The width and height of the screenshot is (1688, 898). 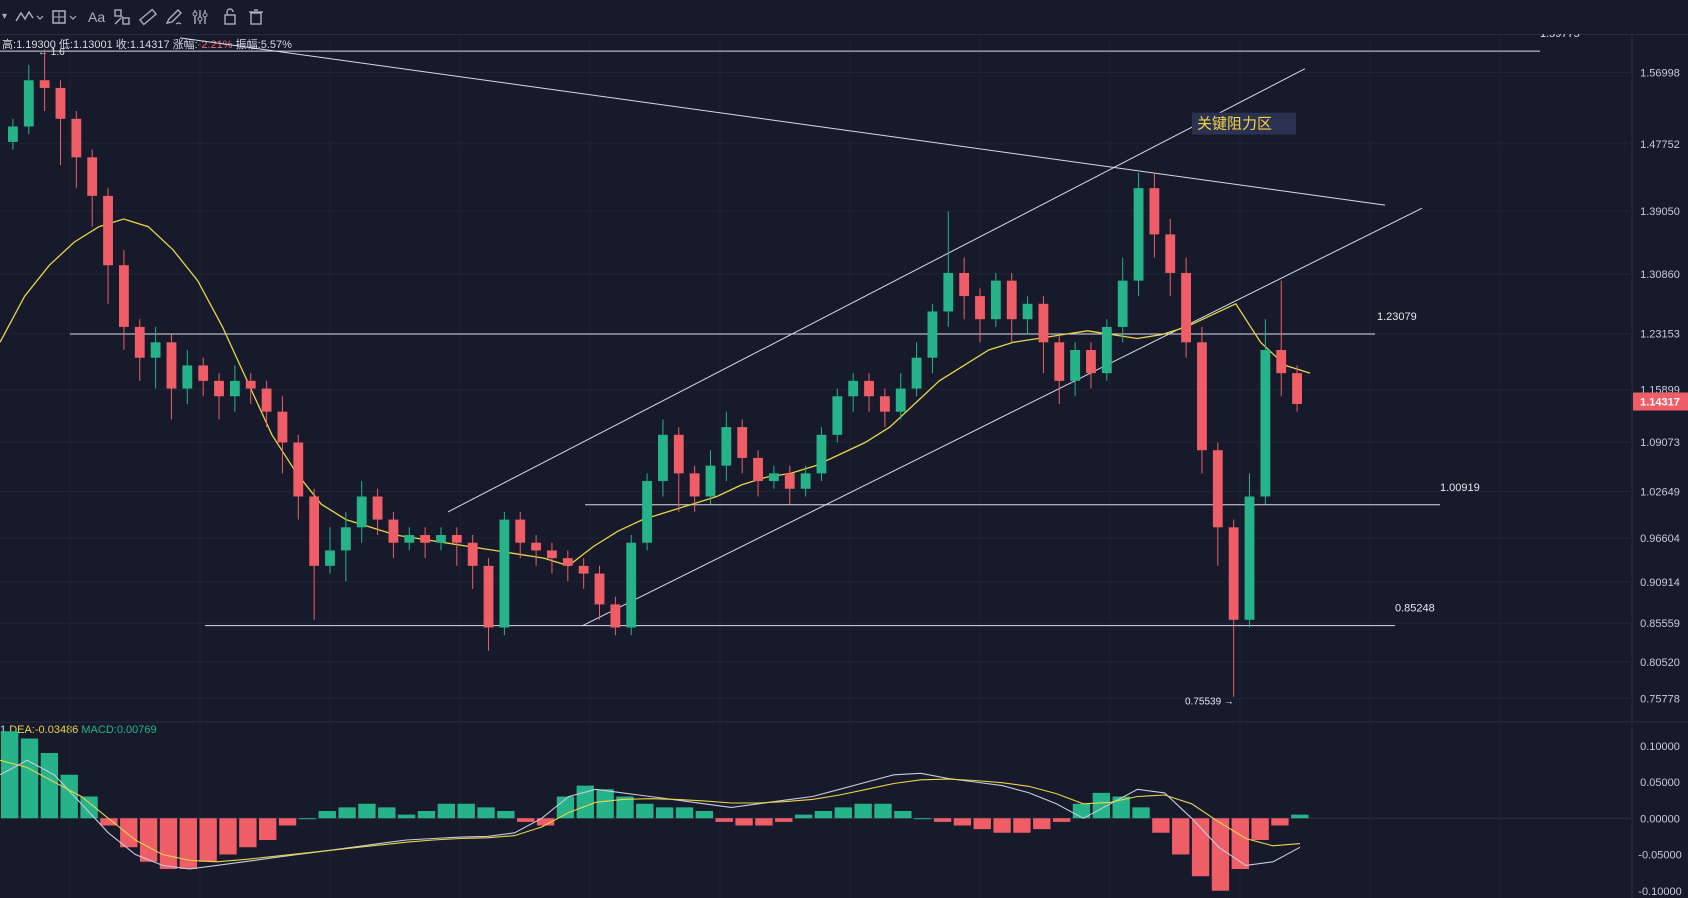 What do you see at coordinates (1660, 492) in the screenshot?
I see `price-tick-label: 1.02649` at bounding box center [1660, 492].